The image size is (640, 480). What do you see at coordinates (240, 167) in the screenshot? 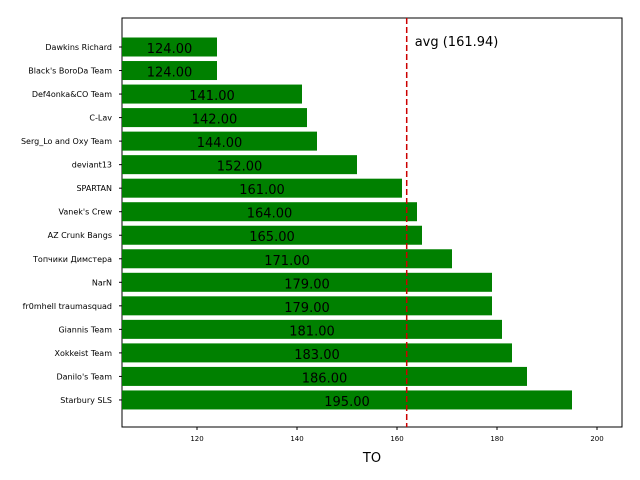
I see `bar-value-label: 152.00` at bounding box center [240, 167].